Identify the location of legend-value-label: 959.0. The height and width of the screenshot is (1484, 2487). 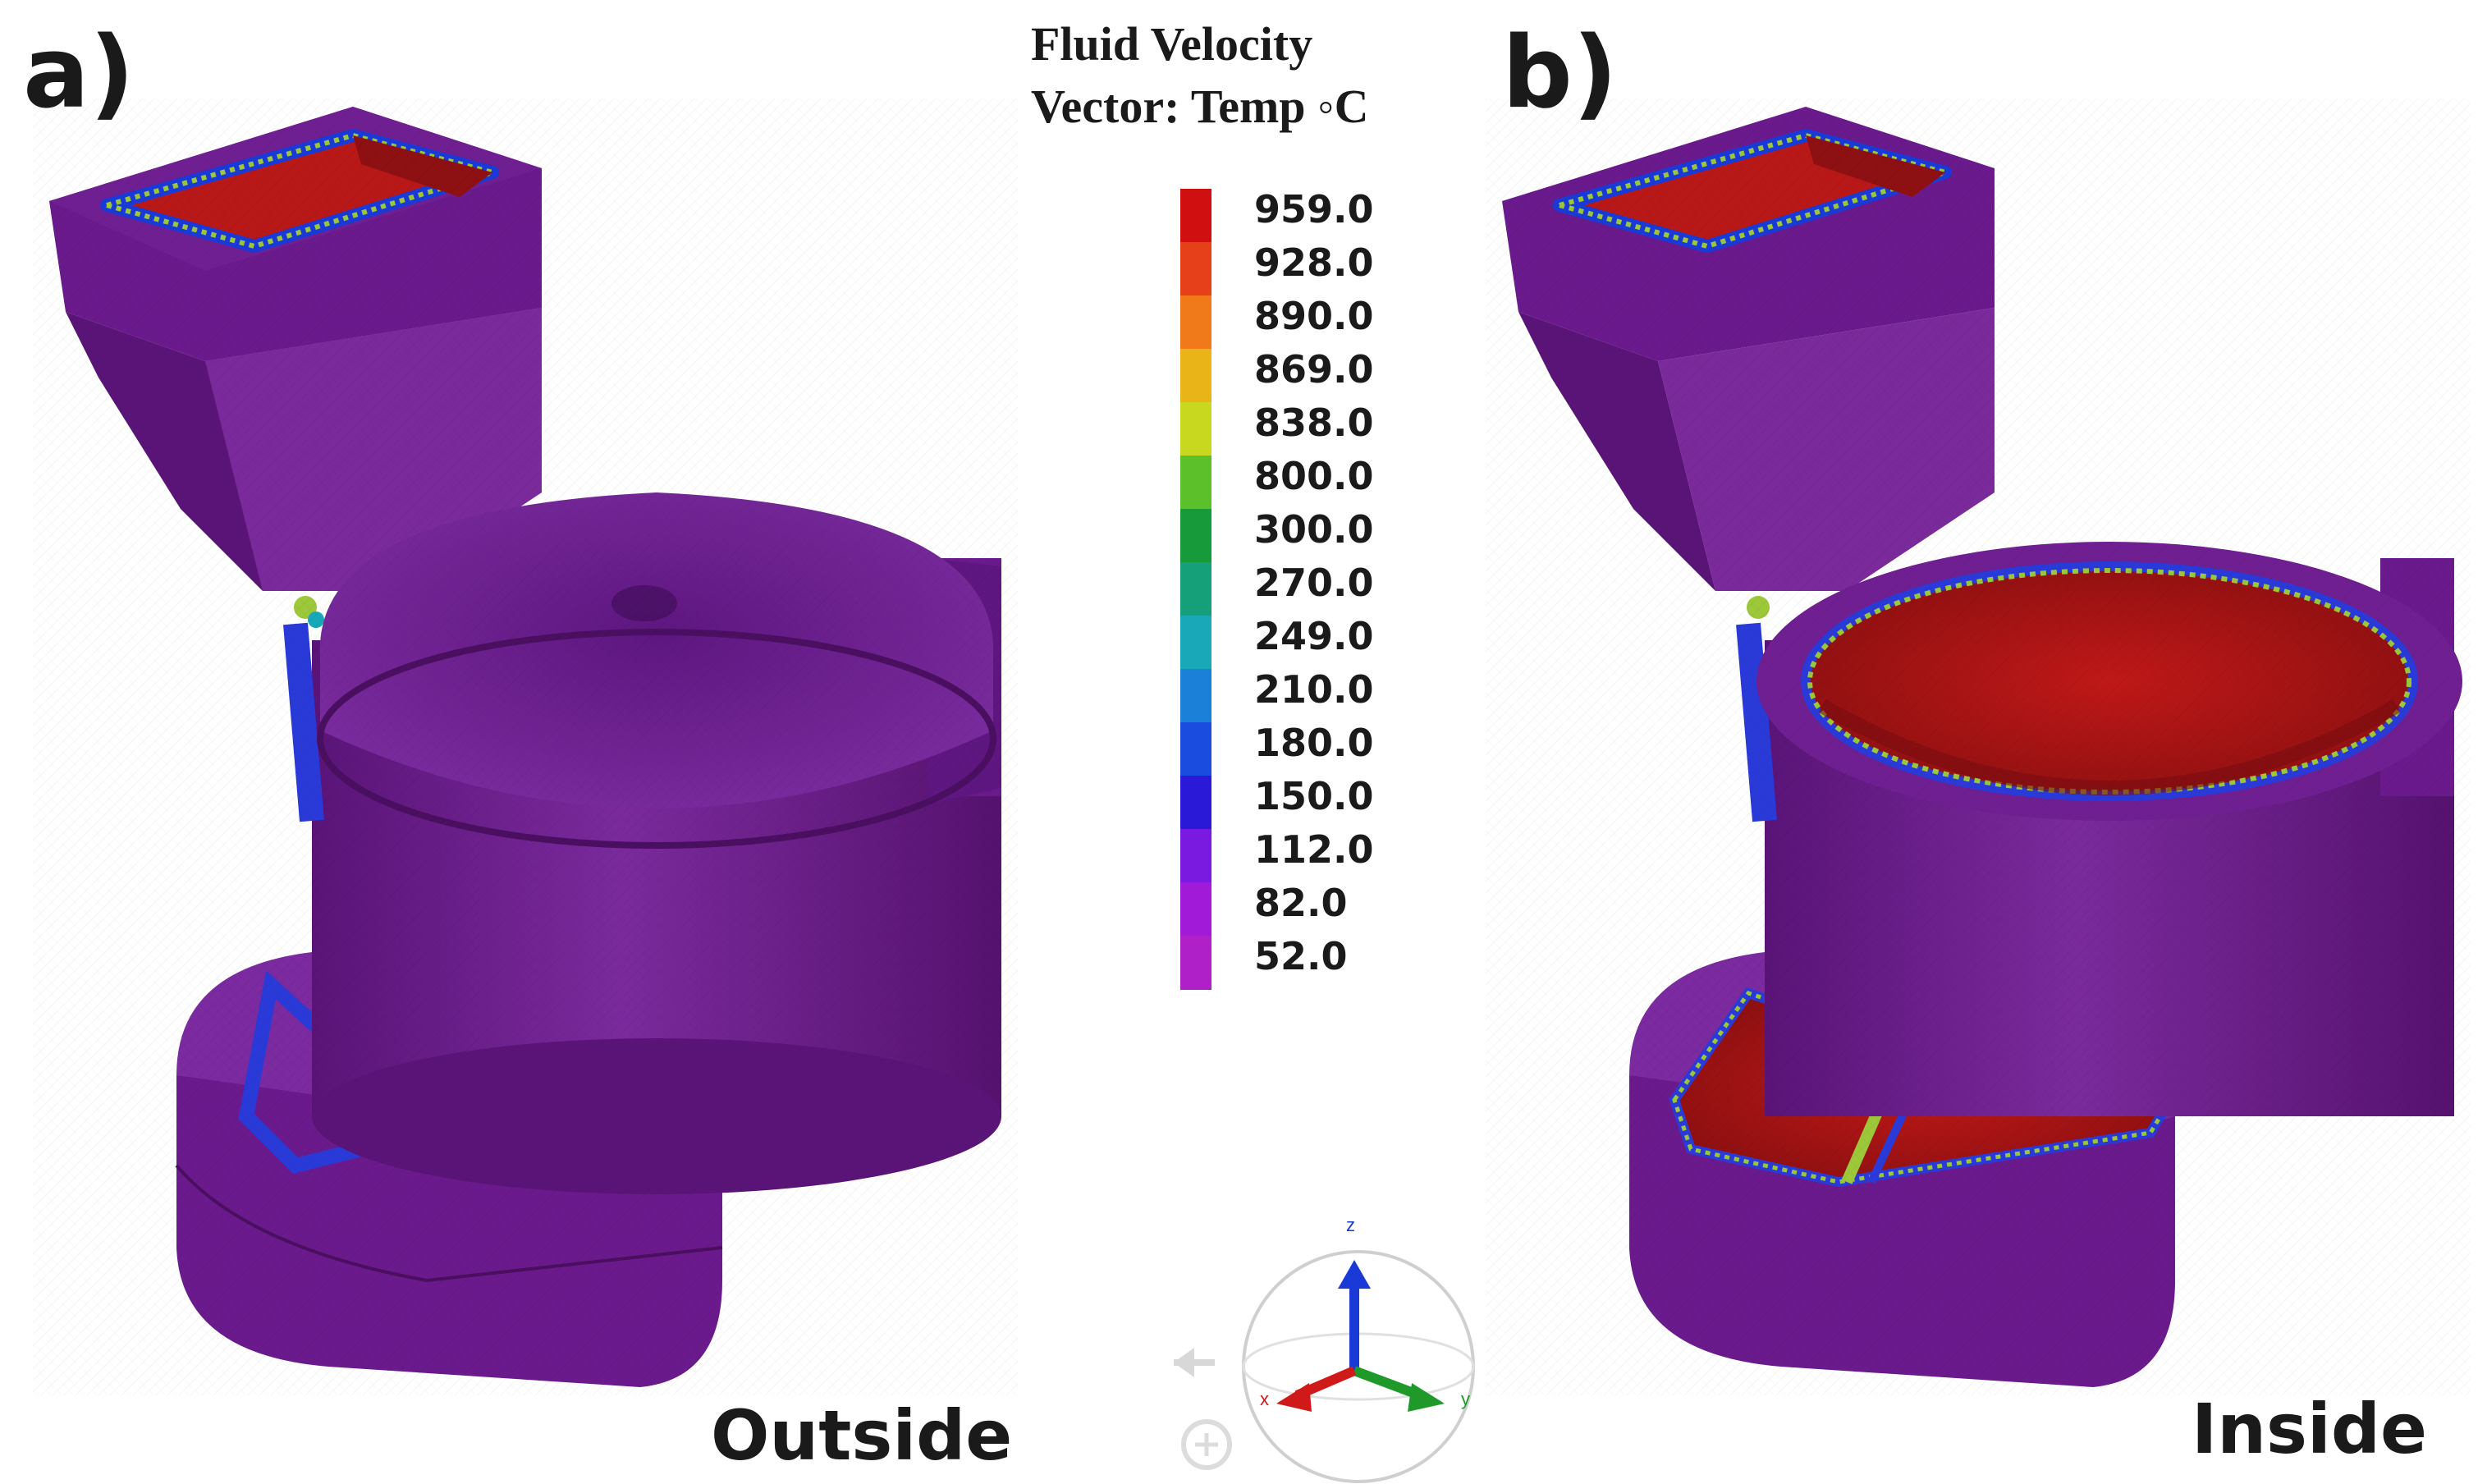
(1314, 209).